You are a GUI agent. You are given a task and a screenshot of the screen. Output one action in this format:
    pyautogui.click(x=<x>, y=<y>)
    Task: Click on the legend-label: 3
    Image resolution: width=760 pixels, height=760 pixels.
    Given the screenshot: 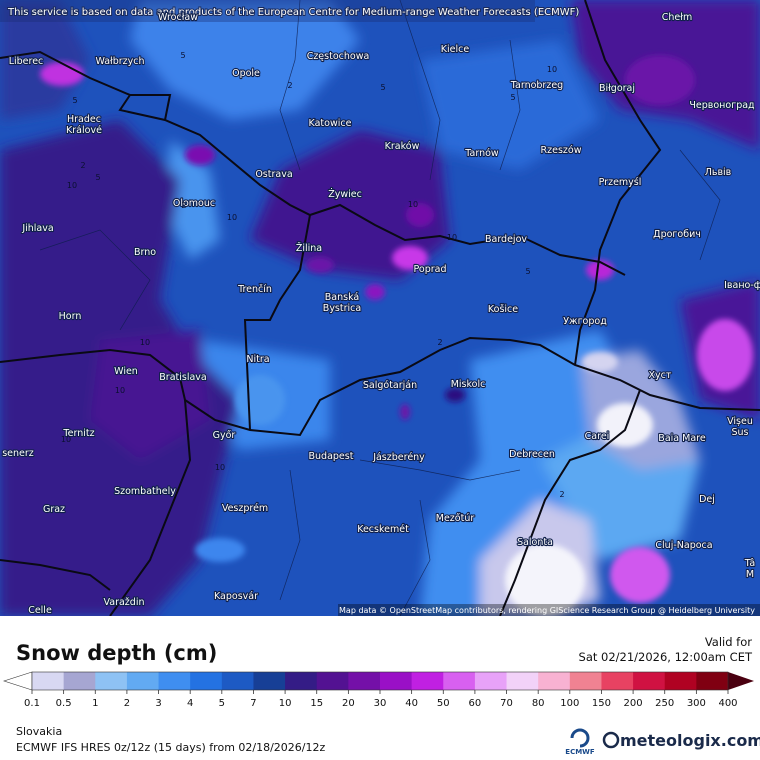 What is the action you would take?
    pyautogui.click(x=158, y=703)
    